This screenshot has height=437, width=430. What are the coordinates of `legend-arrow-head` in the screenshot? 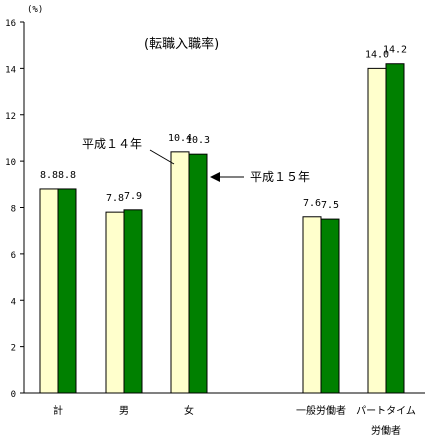 It's located at (215, 177).